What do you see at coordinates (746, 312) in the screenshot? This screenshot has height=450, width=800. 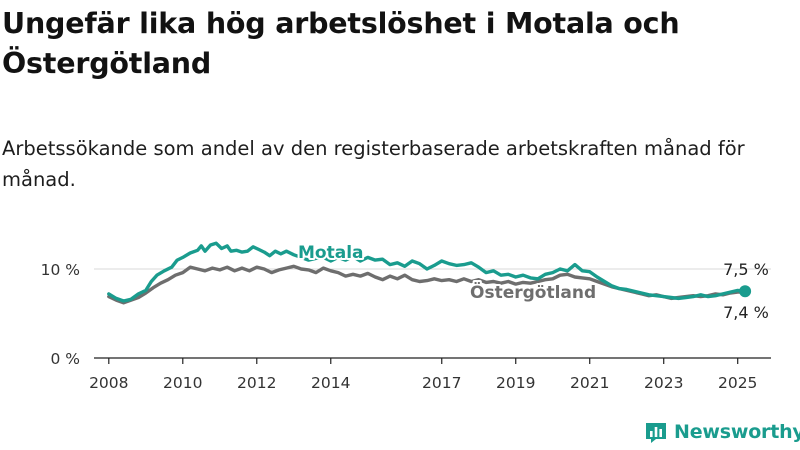 I see `end-value-label-ostergotland: 7,4 %` at bounding box center [746, 312].